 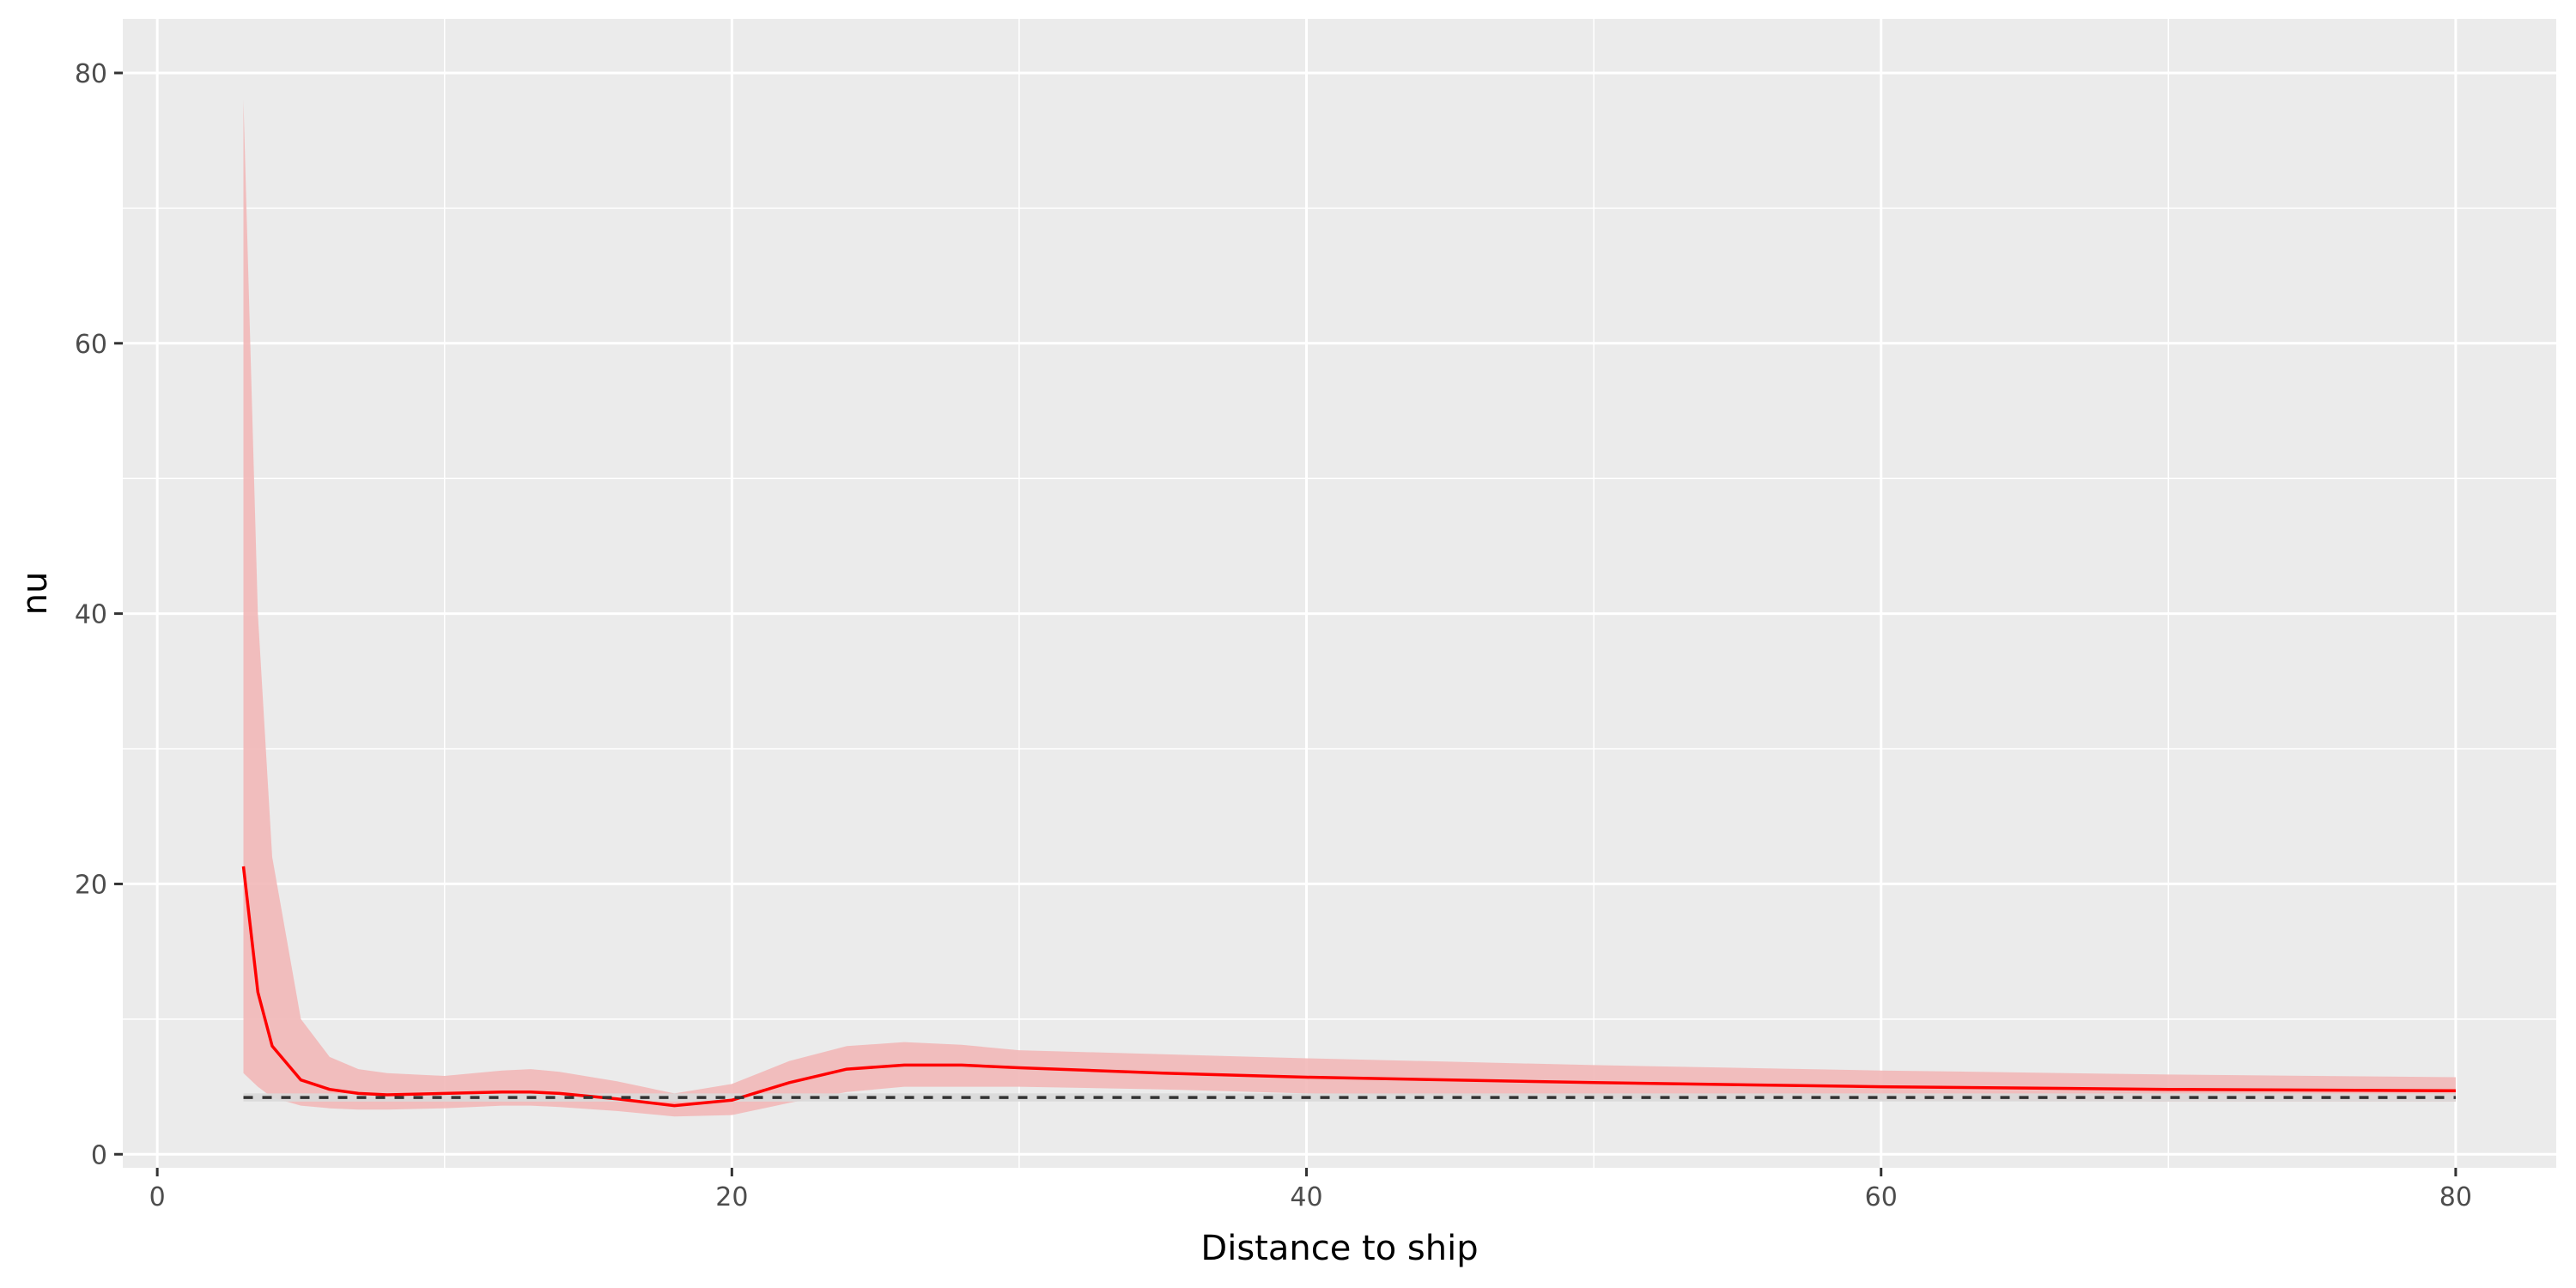 What do you see at coordinates (35, 594) in the screenshot?
I see `y-axis-title: nu` at bounding box center [35, 594].